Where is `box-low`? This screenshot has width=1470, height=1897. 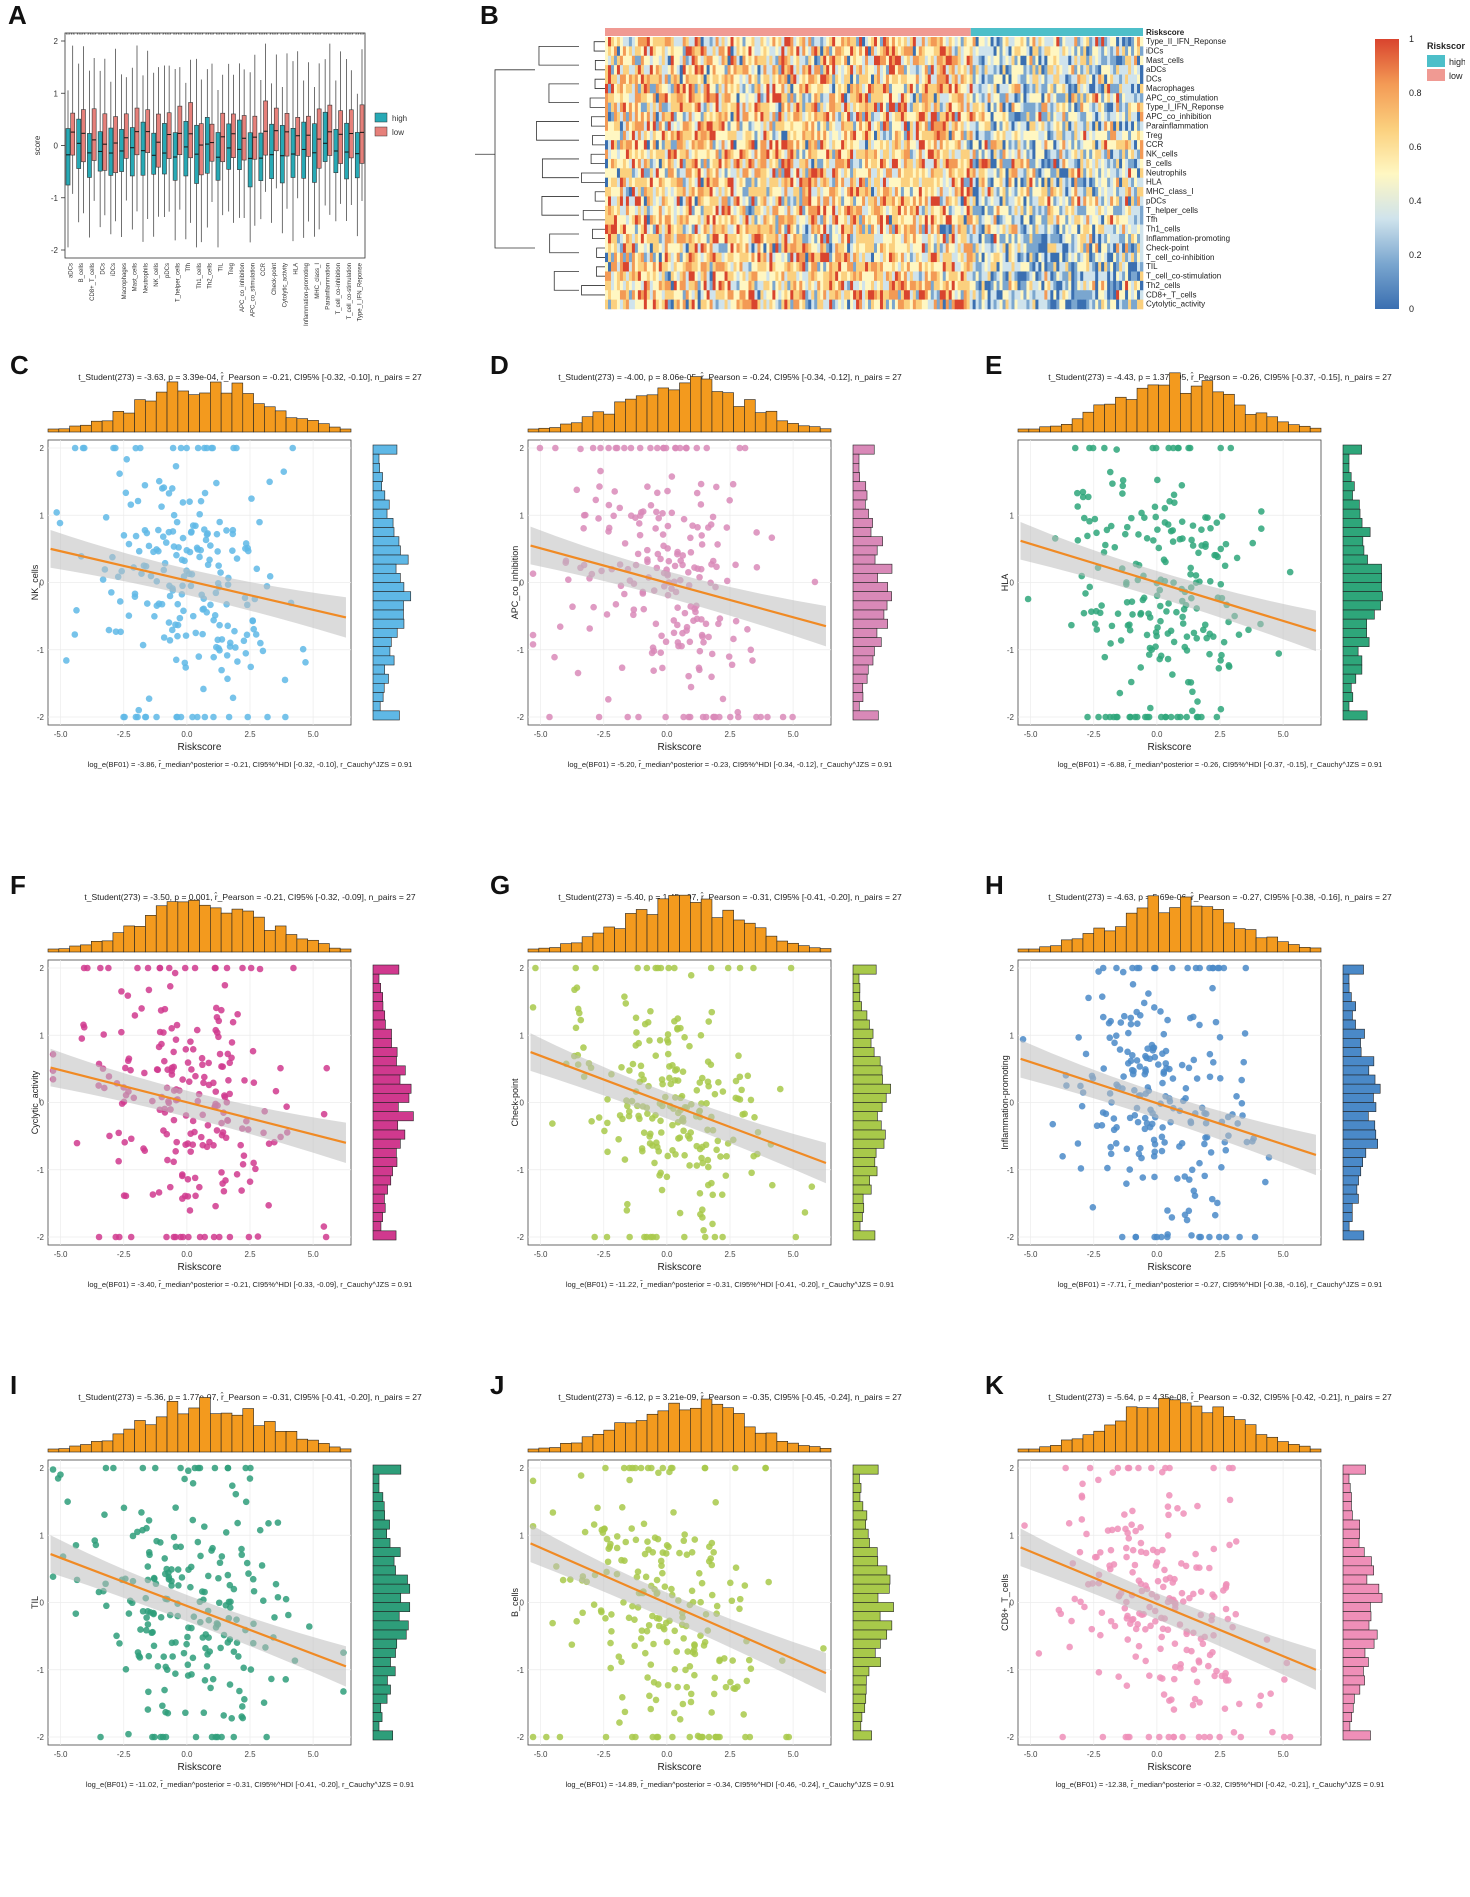
box-low is located at coordinates (330, 130).